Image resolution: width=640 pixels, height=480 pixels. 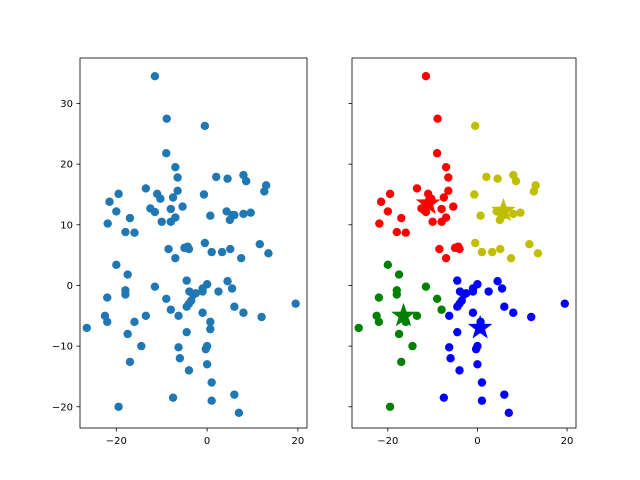 I want to click on right-x-ticks: −20 0 20, so click(x=475, y=437).